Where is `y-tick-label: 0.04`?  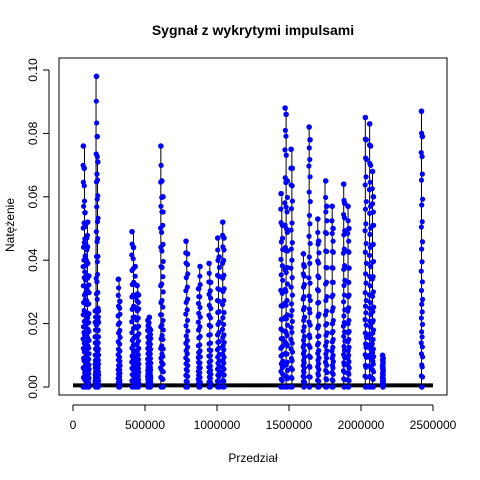
y-tick-label: 0.04 is located at coordinates (33, 260).